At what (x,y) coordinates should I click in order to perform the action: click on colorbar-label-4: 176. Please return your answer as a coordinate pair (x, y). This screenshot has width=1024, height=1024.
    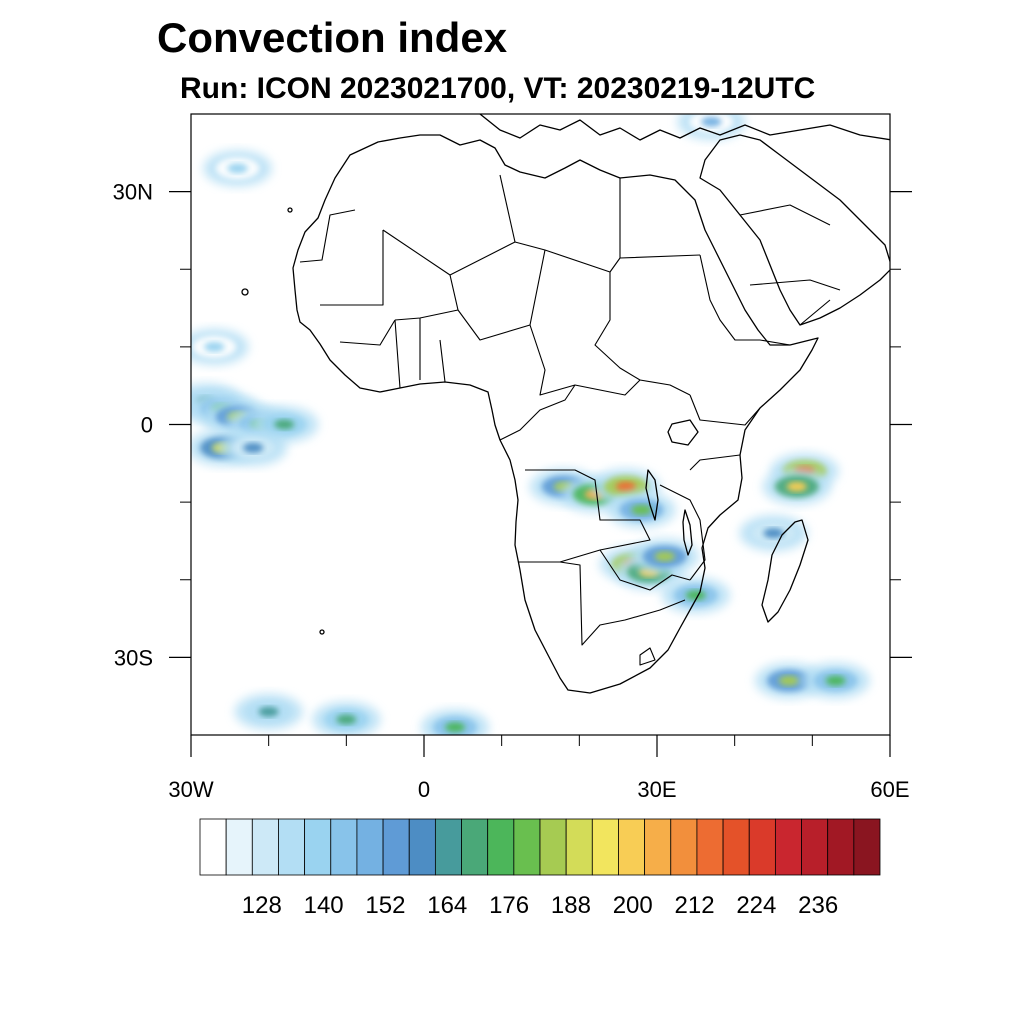
    Looking at the image, I should click on (509, 905).